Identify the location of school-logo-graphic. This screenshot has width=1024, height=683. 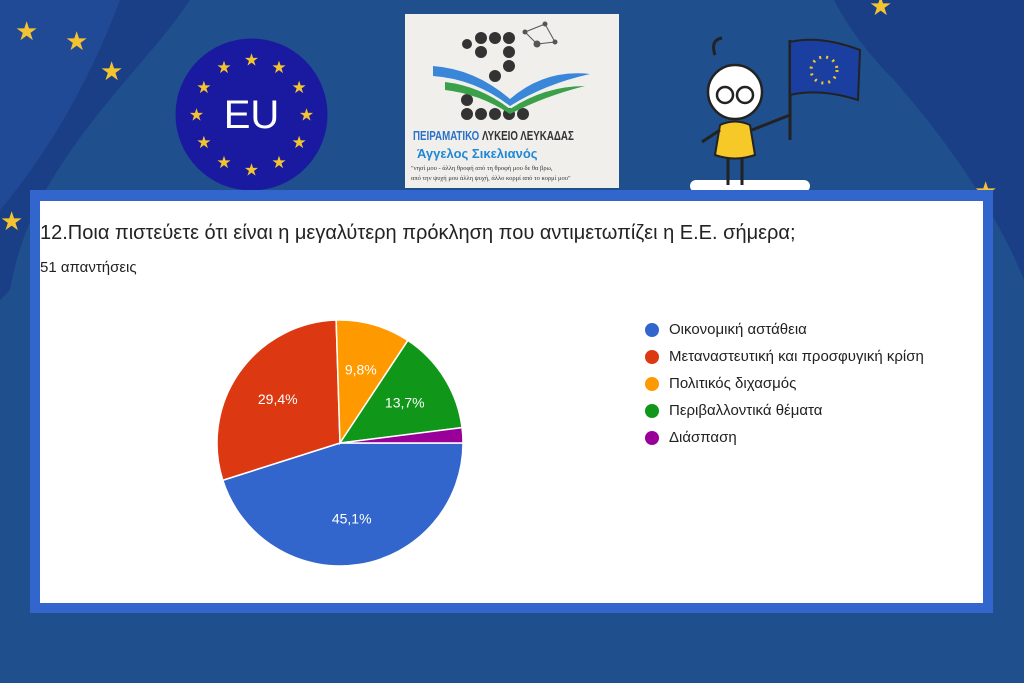
(511, 70).